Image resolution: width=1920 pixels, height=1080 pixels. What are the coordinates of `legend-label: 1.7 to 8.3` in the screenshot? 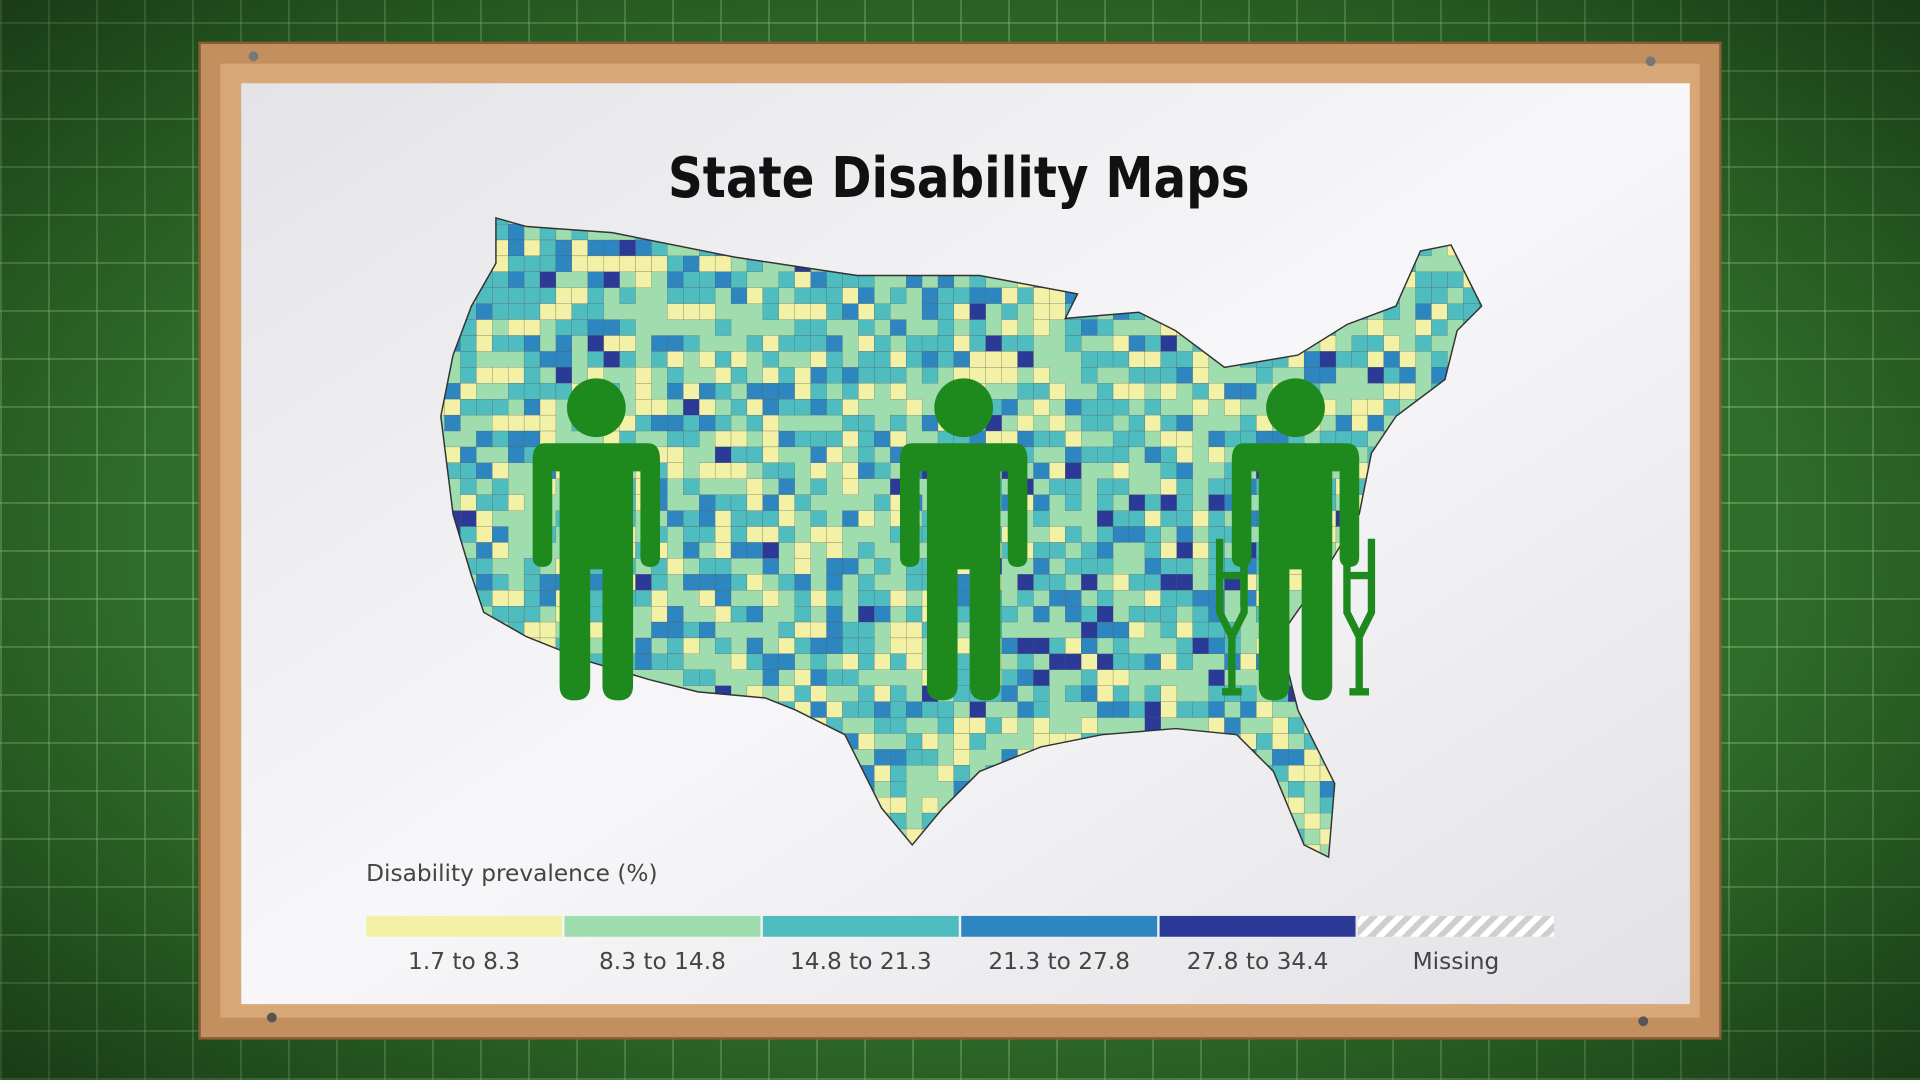 It's located at (464, 961).